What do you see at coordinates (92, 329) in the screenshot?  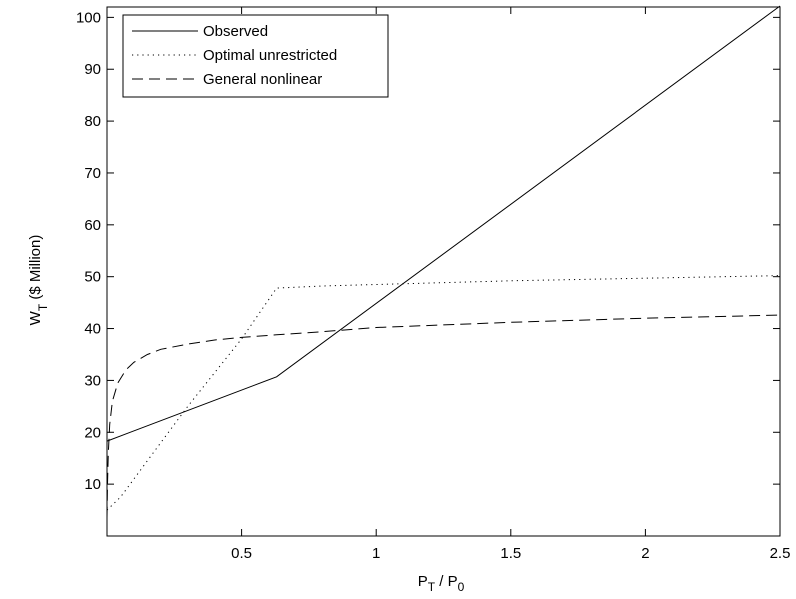 I see `y-tick-label: 40` at bounding box center [92, 329].